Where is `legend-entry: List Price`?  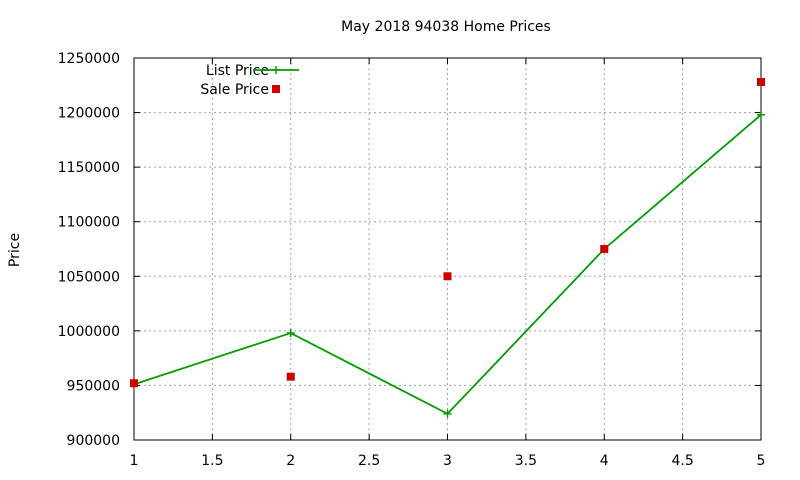 legend-entry: List Price is located at coordinates (252, 71).